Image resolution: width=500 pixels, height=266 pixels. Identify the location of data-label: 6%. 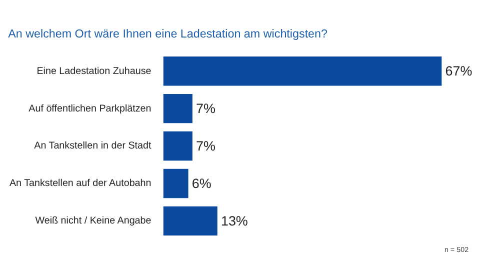
(202, 183).